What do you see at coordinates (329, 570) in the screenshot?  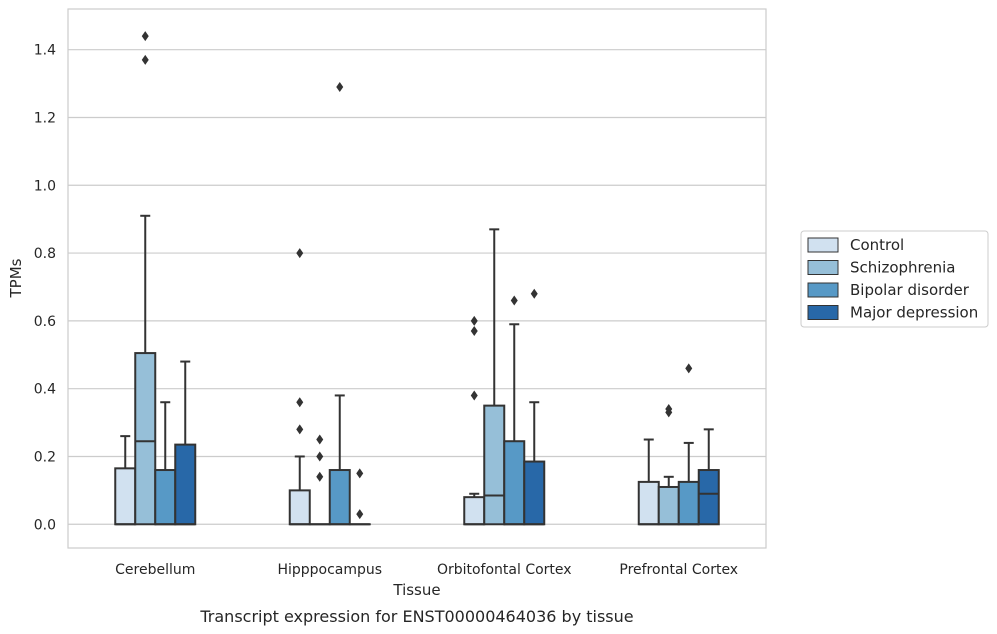 I see `x-tick-label: Hipppocampus` at bounding box center [329, 570].